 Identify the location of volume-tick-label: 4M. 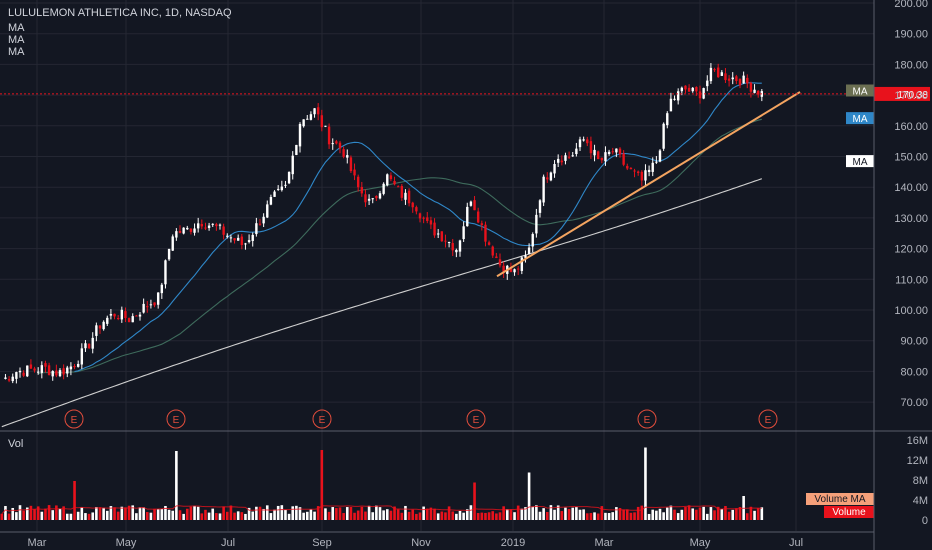
(920, 501).